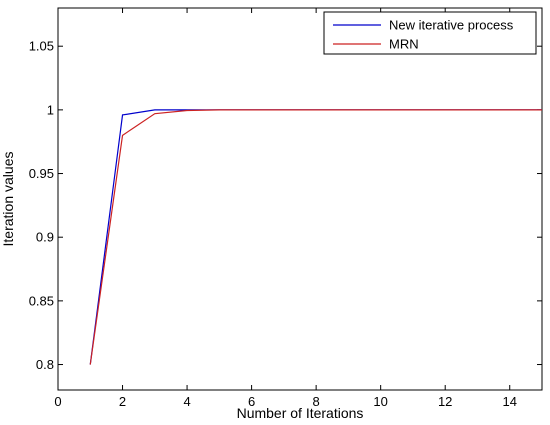  I want to click on legend-box, so click(430, 33).